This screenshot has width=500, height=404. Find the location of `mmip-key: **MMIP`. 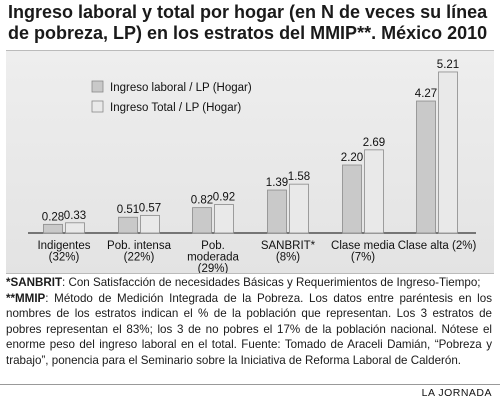

mmip-key: **MMIP is located at coordinates (26, 298).